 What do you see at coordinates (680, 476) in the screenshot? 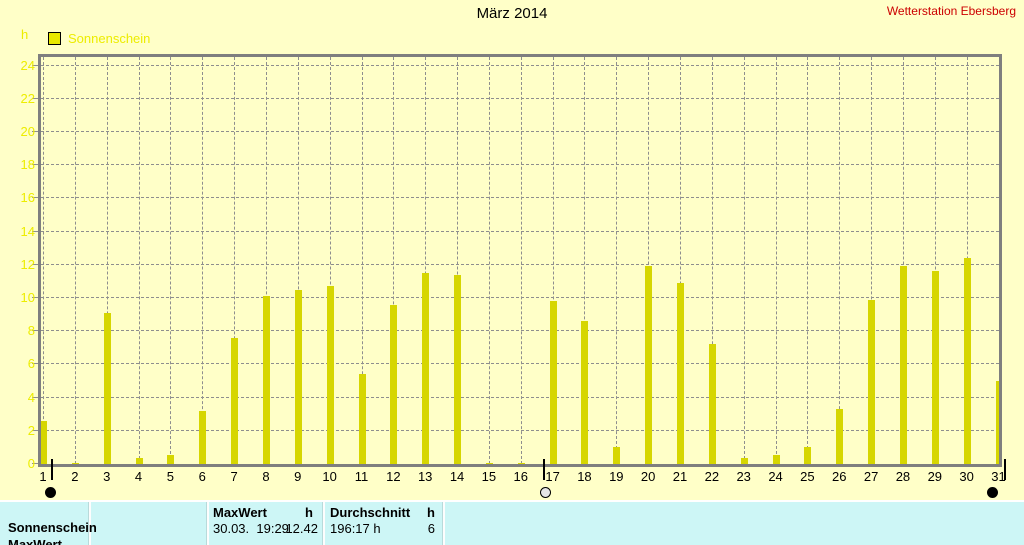
I see `x-tick-label: 21` at bounding box center [680, 476].